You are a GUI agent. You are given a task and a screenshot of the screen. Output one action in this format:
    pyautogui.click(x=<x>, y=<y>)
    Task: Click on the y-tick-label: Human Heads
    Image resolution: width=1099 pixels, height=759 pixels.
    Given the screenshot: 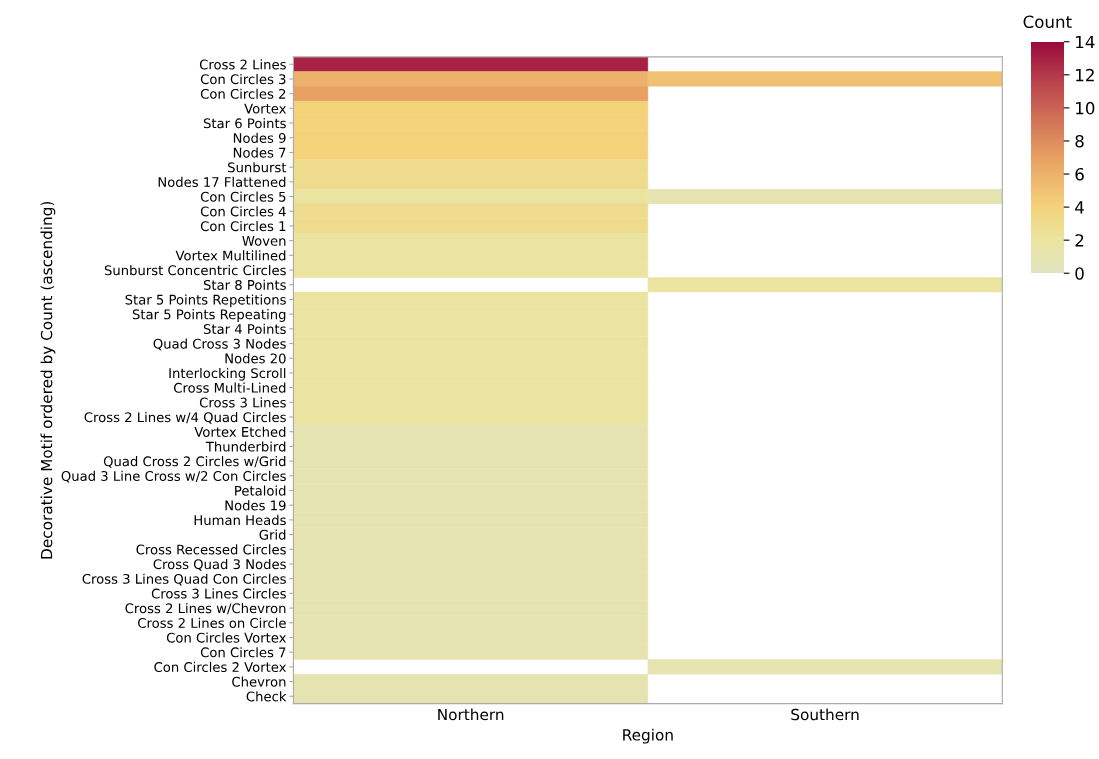 What is the action you would take?
    pyautogui.click(x=240, y=520)
    